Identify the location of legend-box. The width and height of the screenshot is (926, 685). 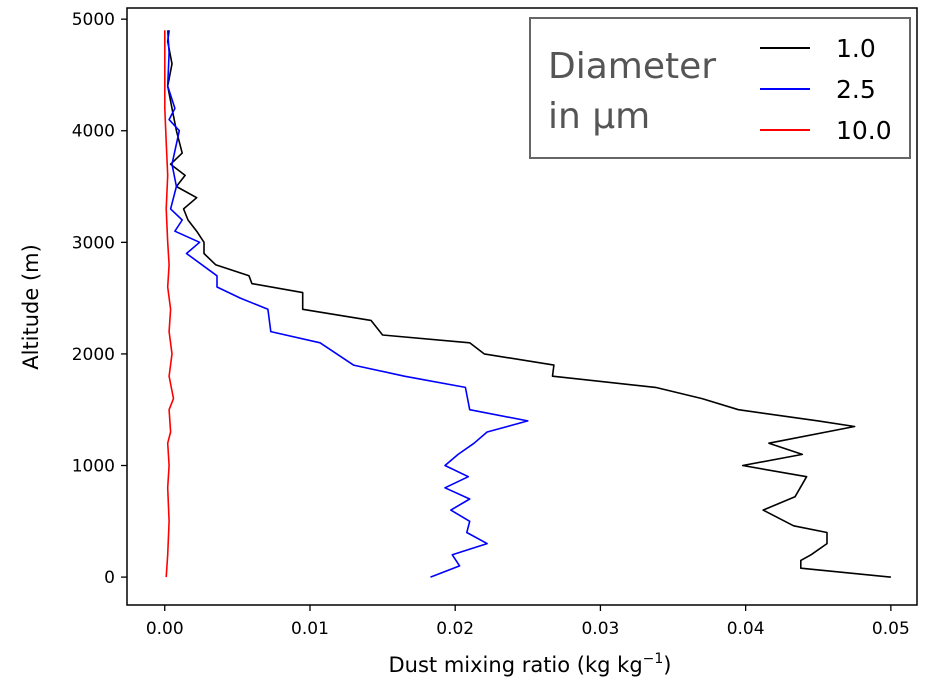
(720, 88).